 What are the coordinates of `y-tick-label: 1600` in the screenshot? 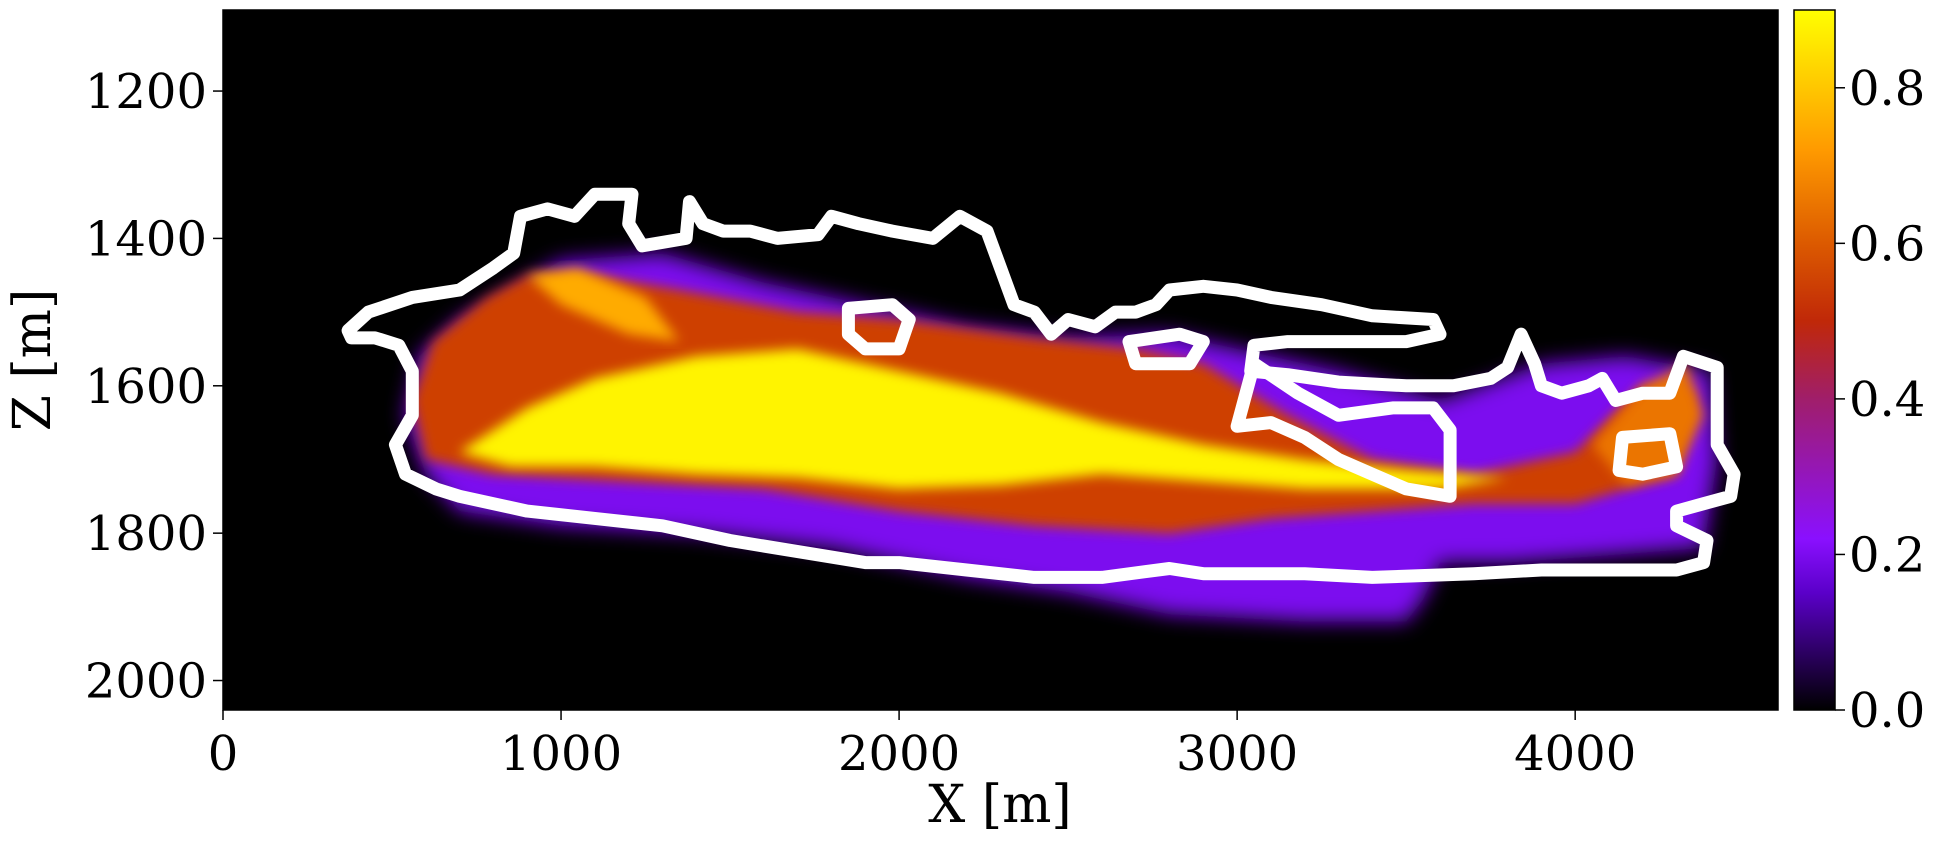 It's located at (146, 387).